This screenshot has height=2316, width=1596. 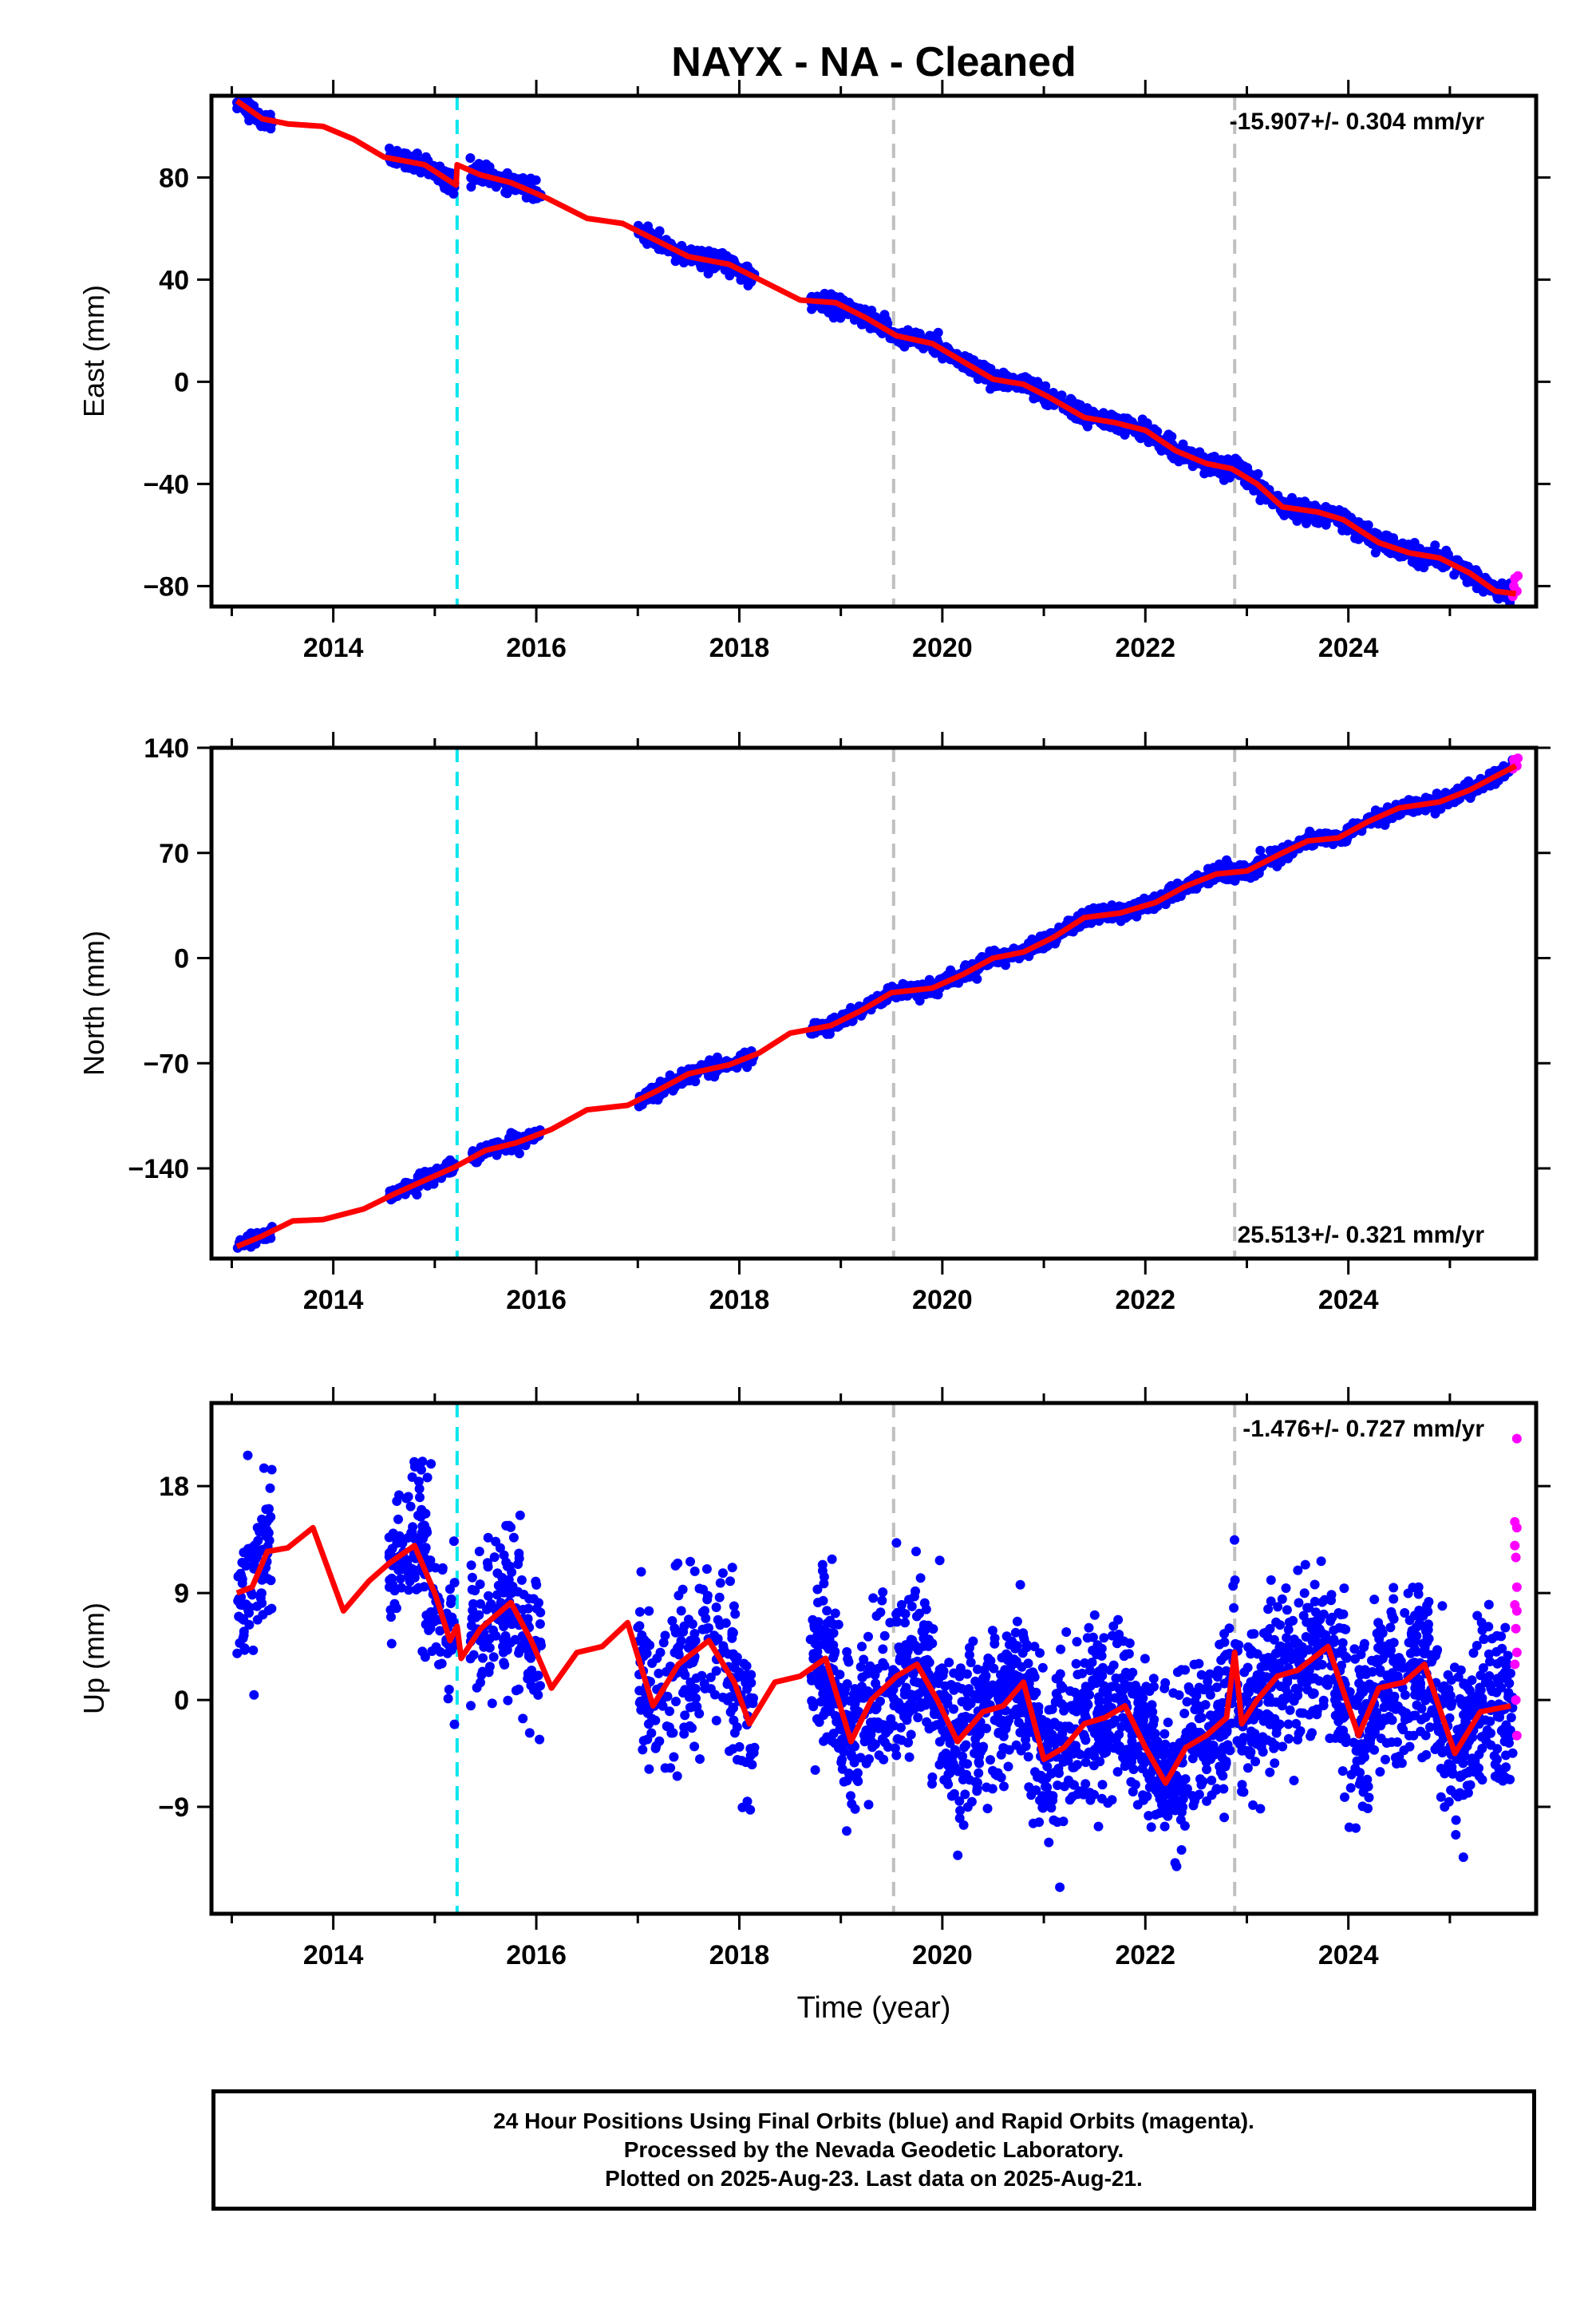 I want to click on x-tick-label: 2020, so click(x=942, y=648).